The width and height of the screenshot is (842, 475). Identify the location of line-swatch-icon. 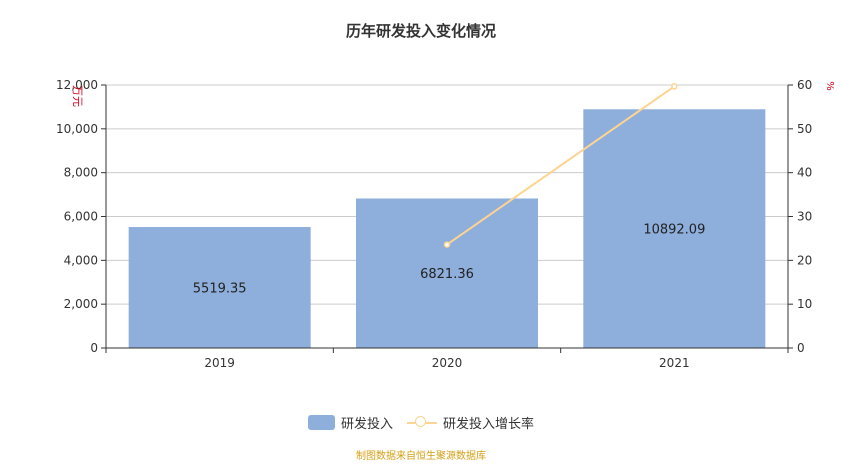
(422, 422).